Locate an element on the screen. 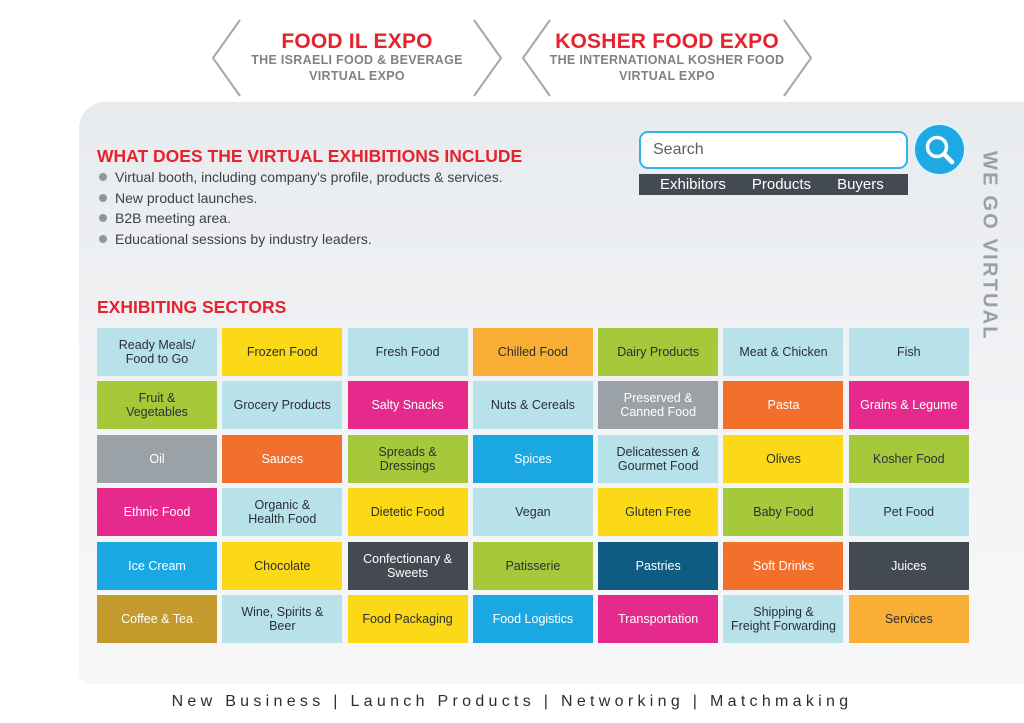 The image size is (1024, 723). expo-title: KOSHER FOOD EXPO is located at coordinates (667, 41).